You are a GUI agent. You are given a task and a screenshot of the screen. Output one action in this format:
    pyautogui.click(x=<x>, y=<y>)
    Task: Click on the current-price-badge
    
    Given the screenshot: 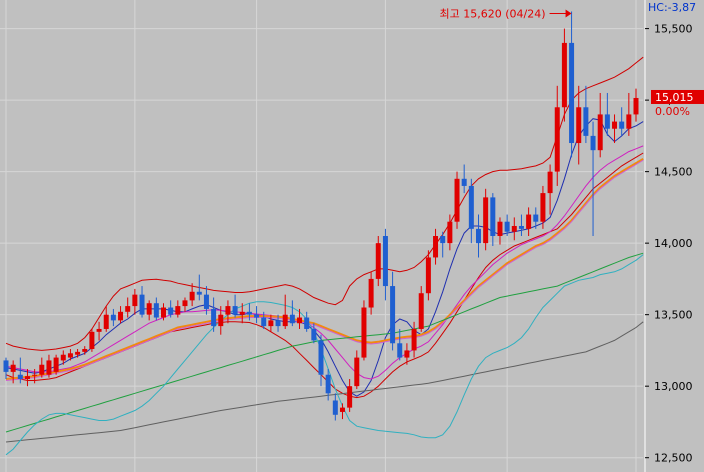 What is the action you would take?
    pyautogui.click(x=677, y=96)
    